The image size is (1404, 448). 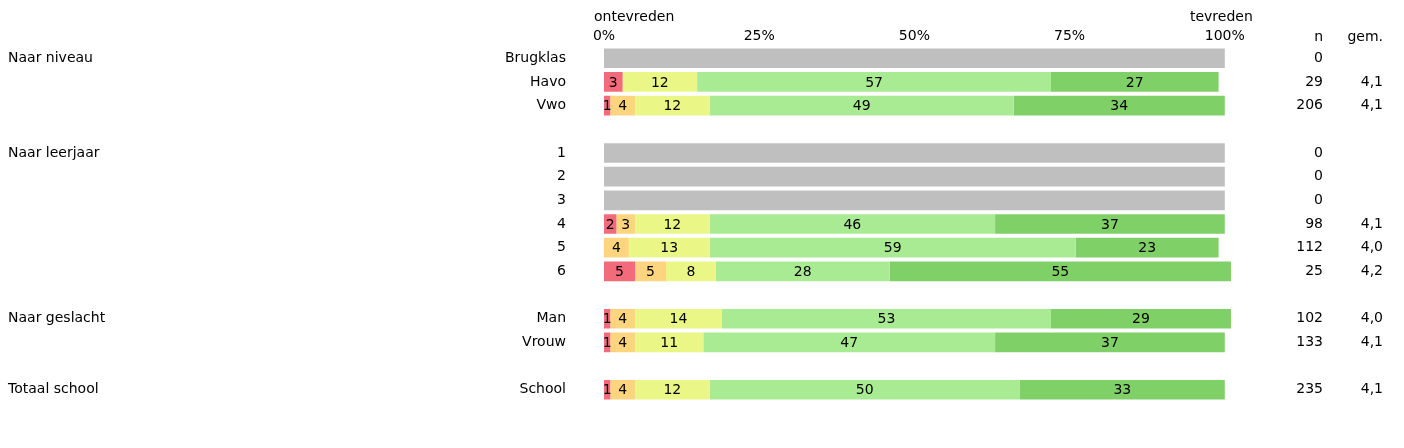 I want to click on data-label: 13, so click(x=669, y=247).